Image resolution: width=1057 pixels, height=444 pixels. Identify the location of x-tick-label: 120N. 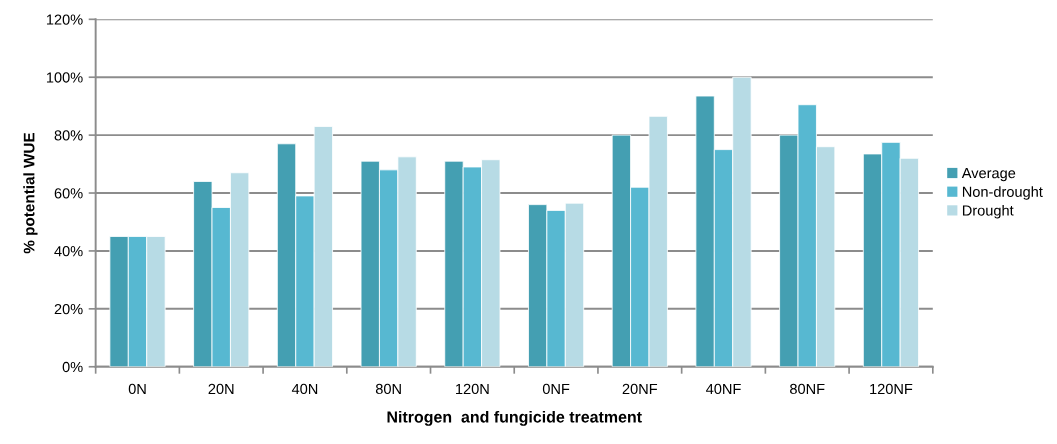
(472, 389).